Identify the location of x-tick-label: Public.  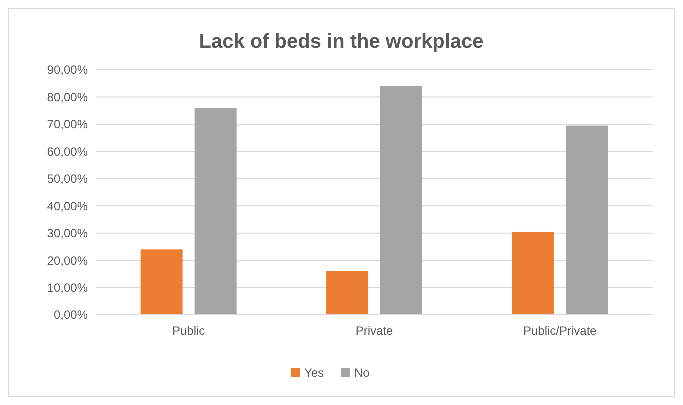
(189, 331).